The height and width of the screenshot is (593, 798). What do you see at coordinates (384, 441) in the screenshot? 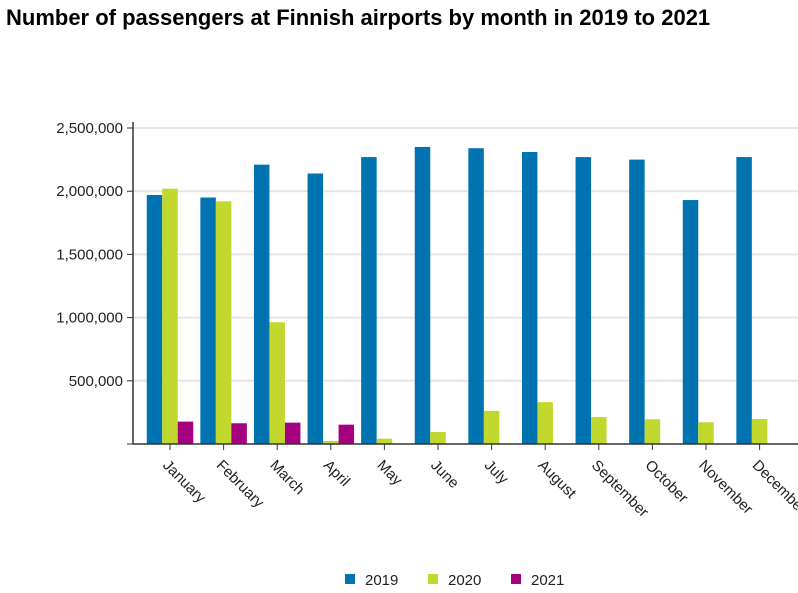
I see `bar-2020-may` at bounding box center [384, 441].